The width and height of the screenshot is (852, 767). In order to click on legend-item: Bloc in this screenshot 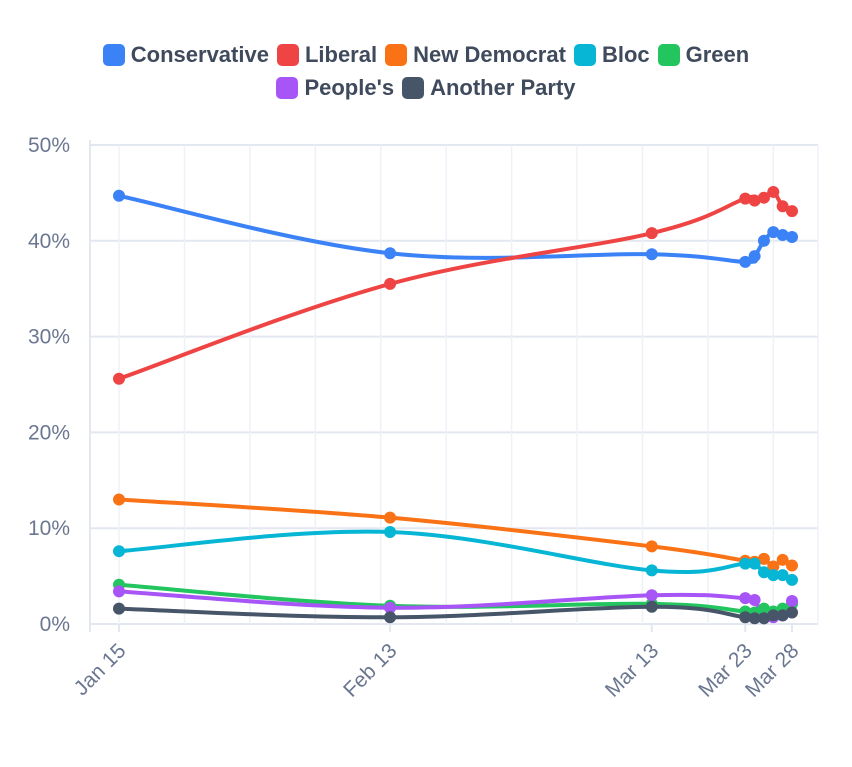, I will do `click(611, 54)`.